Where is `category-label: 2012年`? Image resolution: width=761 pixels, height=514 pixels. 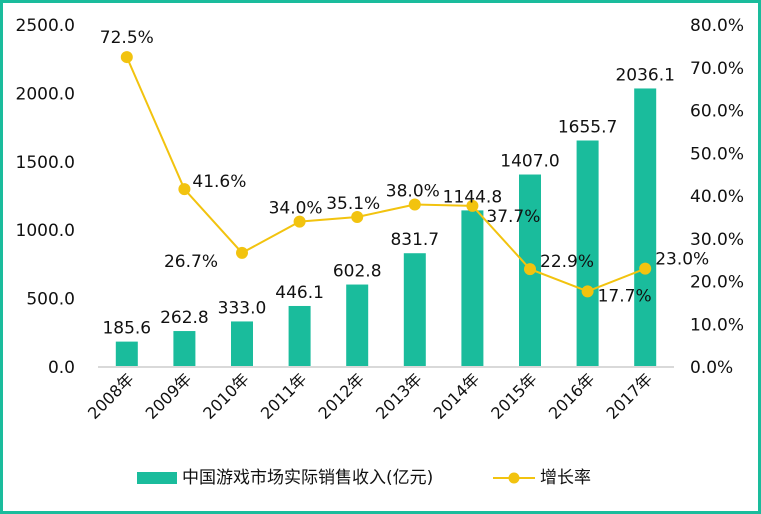
category-label: 2012年 is located at coordinates (341, 396).